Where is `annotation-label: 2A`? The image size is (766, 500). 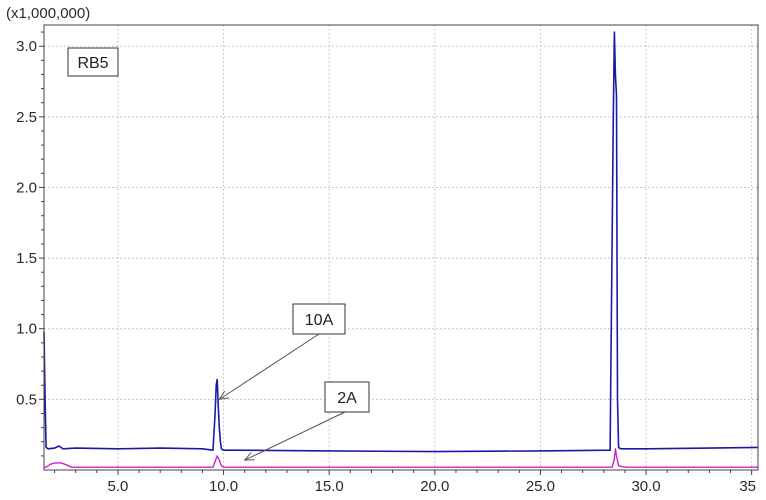
annotation-label: 2A is located at coordinates (347, 398).